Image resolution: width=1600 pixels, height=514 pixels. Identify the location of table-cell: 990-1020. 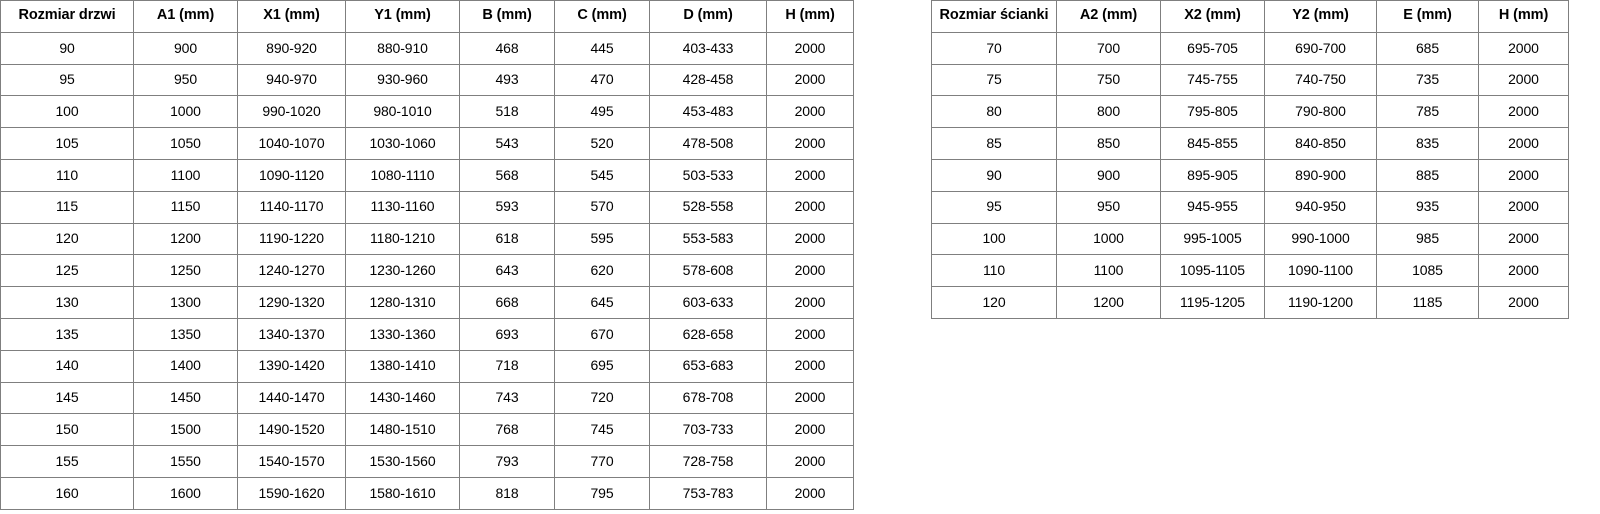
(291, 112).